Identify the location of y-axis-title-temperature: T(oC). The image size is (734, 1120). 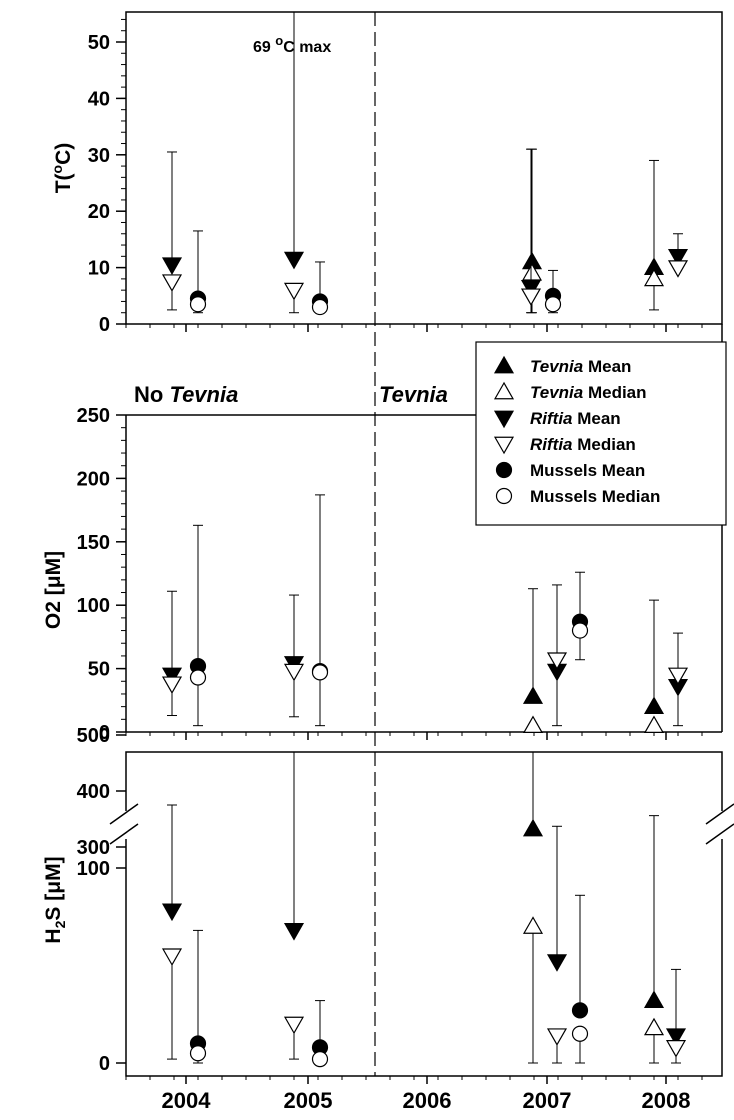
(62, 168).